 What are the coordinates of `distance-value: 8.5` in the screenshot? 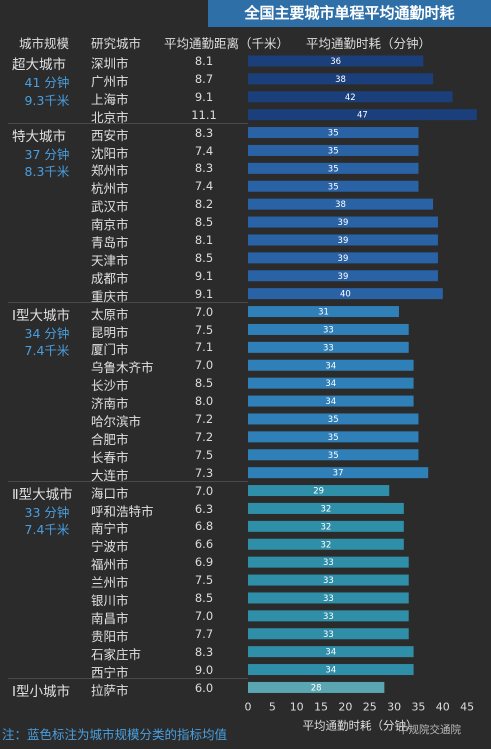 It's located at (204, 383).